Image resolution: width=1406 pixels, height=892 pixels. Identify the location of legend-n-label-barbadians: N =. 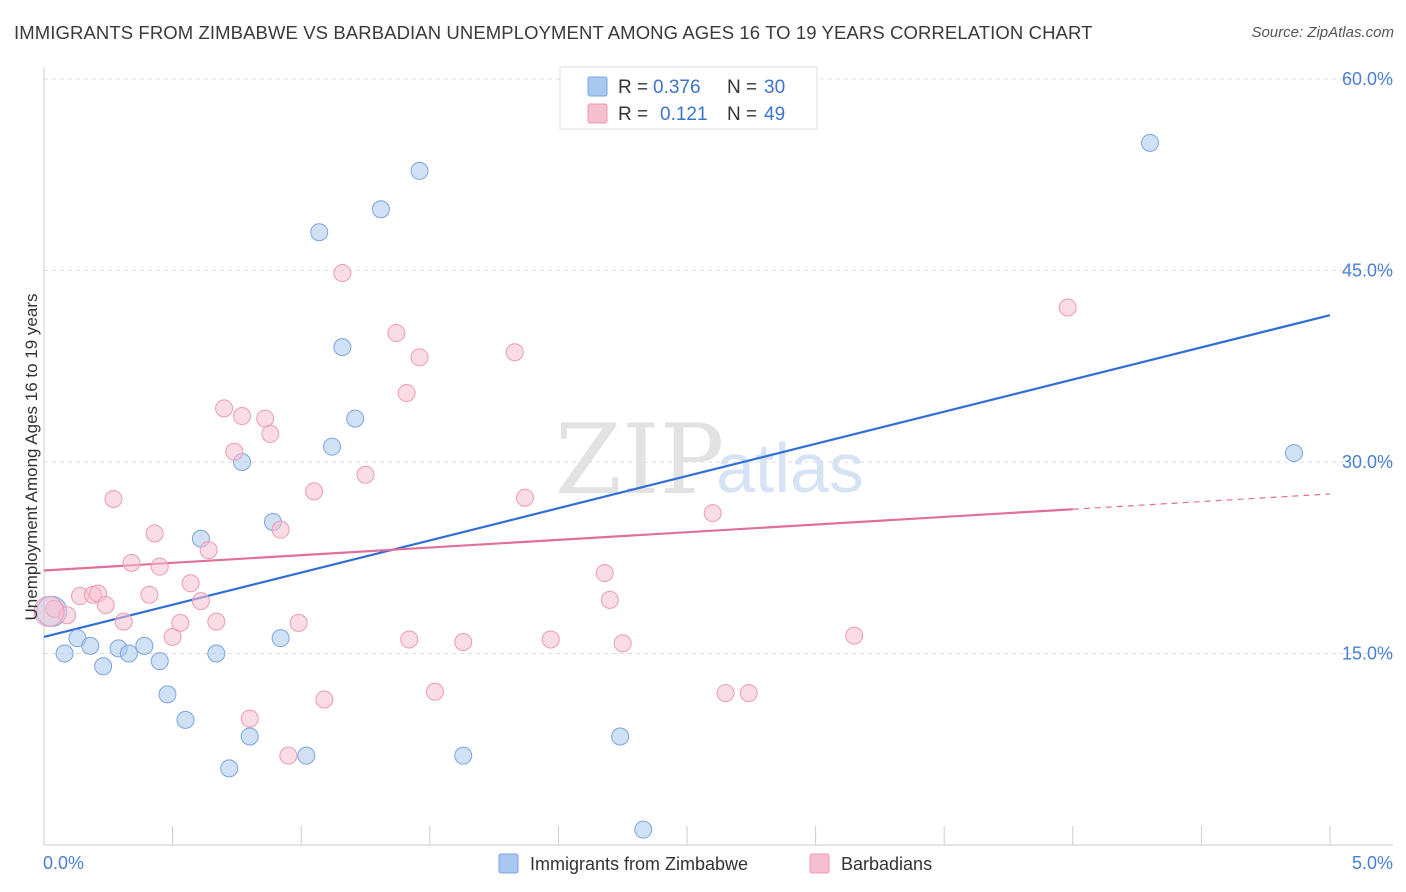
(742, 114).